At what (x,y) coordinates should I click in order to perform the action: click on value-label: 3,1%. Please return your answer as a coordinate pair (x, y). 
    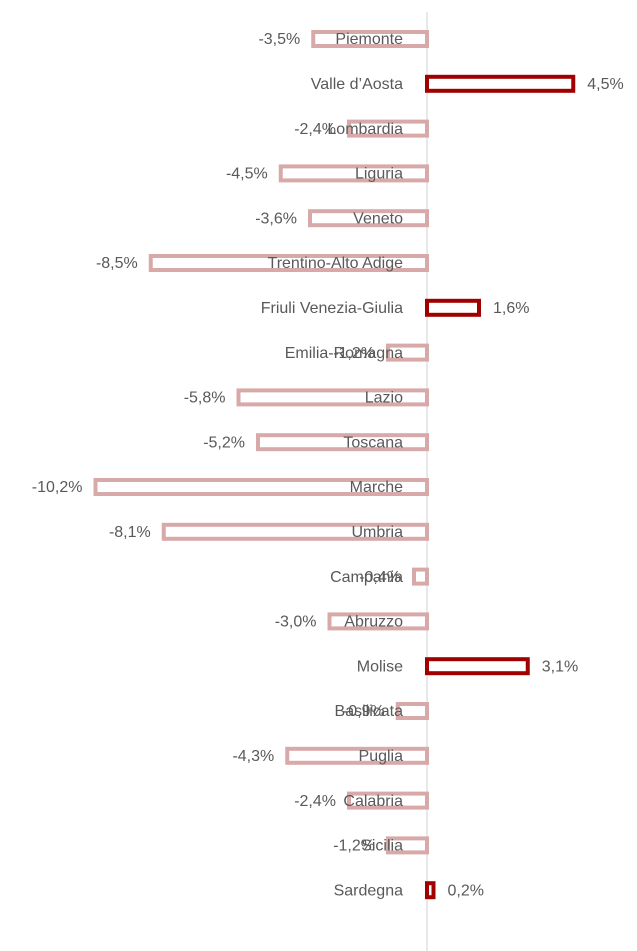
    Looking at the image, I should click on (560, 666).